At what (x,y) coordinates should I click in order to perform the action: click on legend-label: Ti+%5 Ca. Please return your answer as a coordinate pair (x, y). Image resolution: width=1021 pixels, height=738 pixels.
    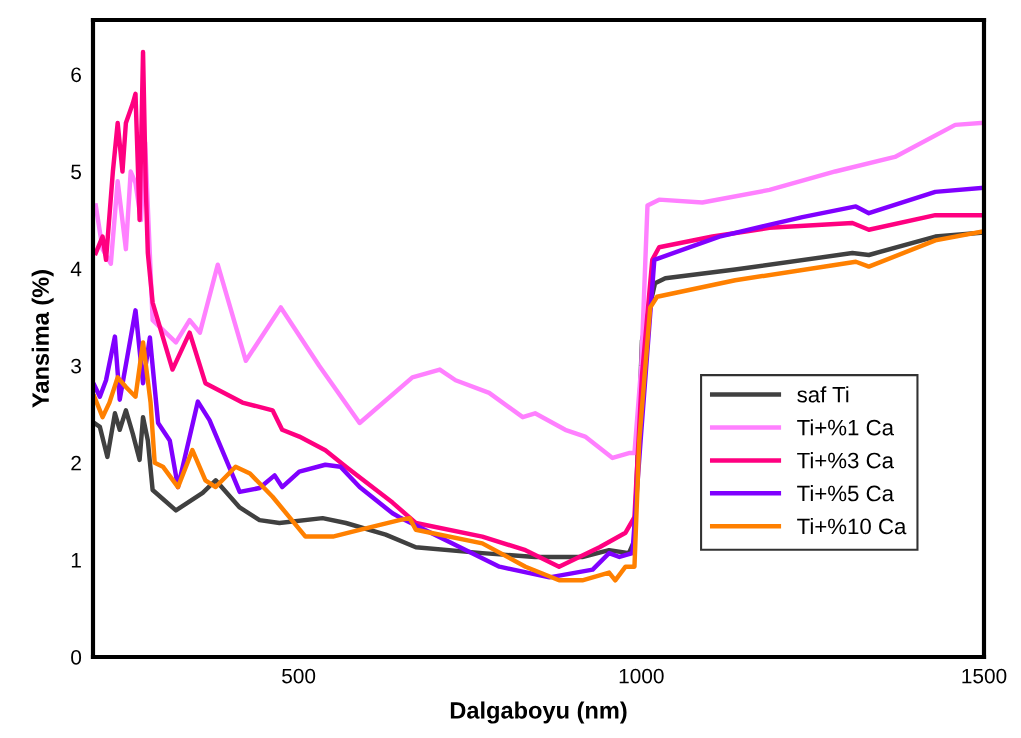
    Looking at the image, I should click on (845, 493).